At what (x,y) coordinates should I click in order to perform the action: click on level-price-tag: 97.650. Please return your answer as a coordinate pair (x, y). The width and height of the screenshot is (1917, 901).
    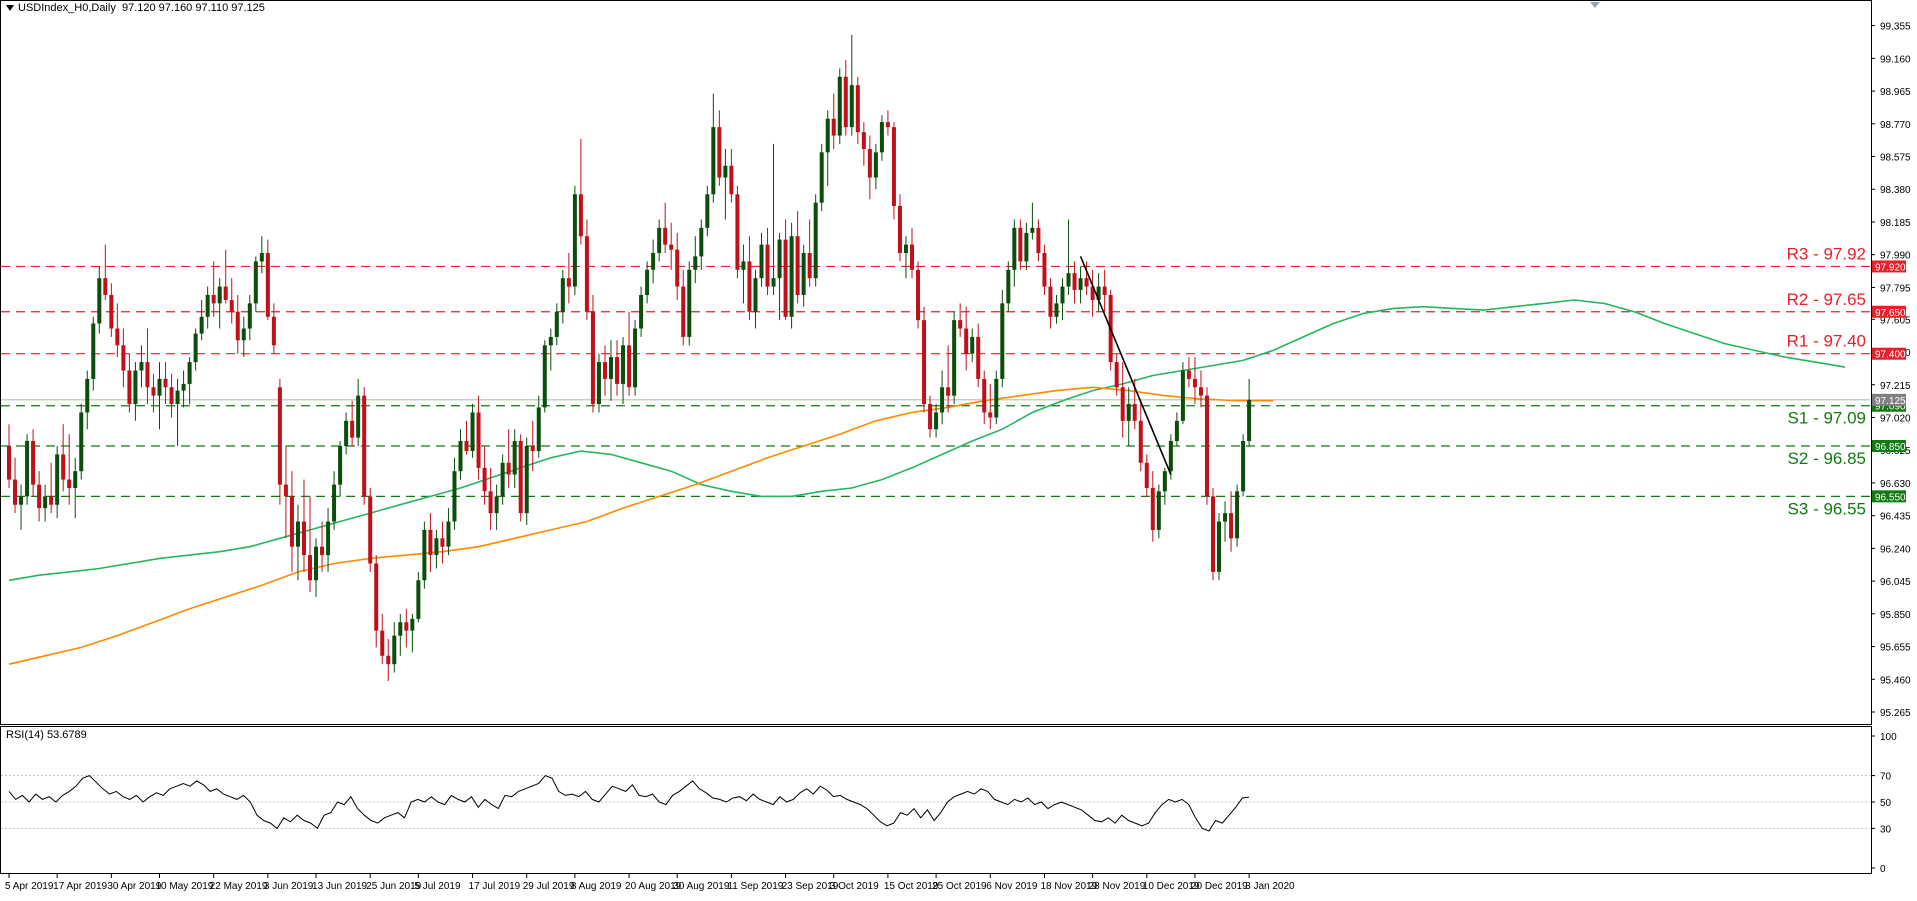
    Looking at the image, I should click on (1890, 313).